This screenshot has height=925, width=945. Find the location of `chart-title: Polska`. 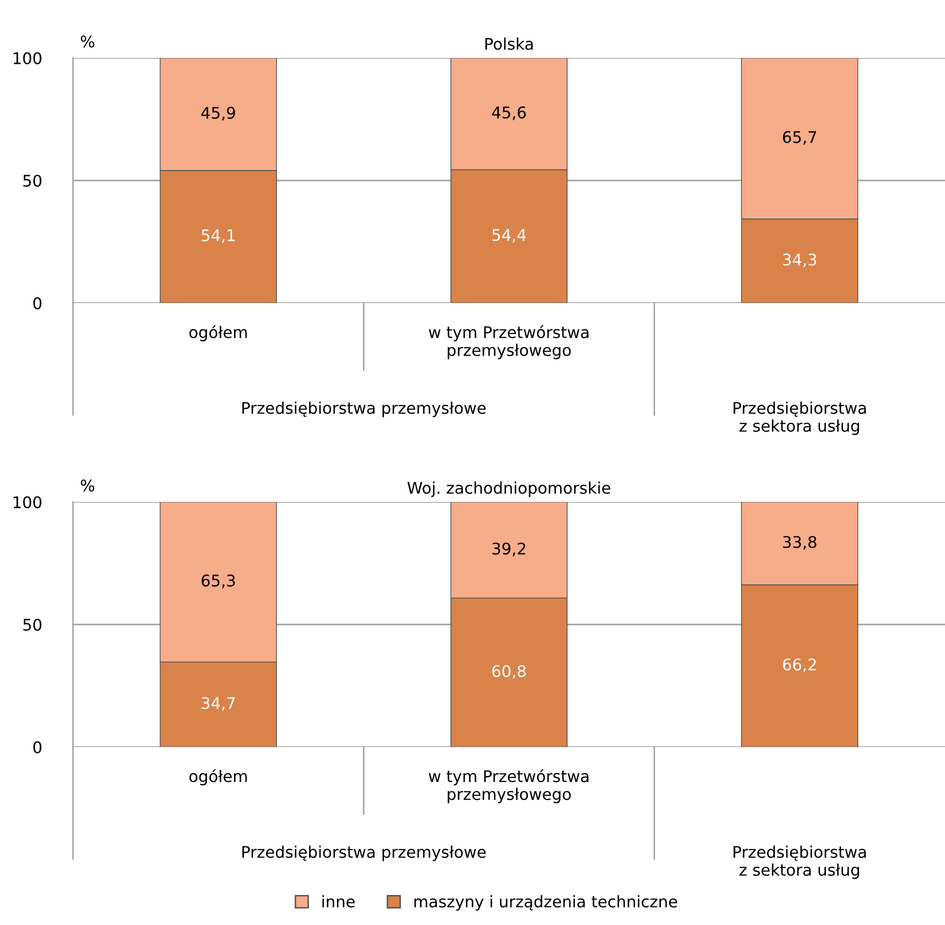

chart-title: Polska is located at coordinates (509, 44).